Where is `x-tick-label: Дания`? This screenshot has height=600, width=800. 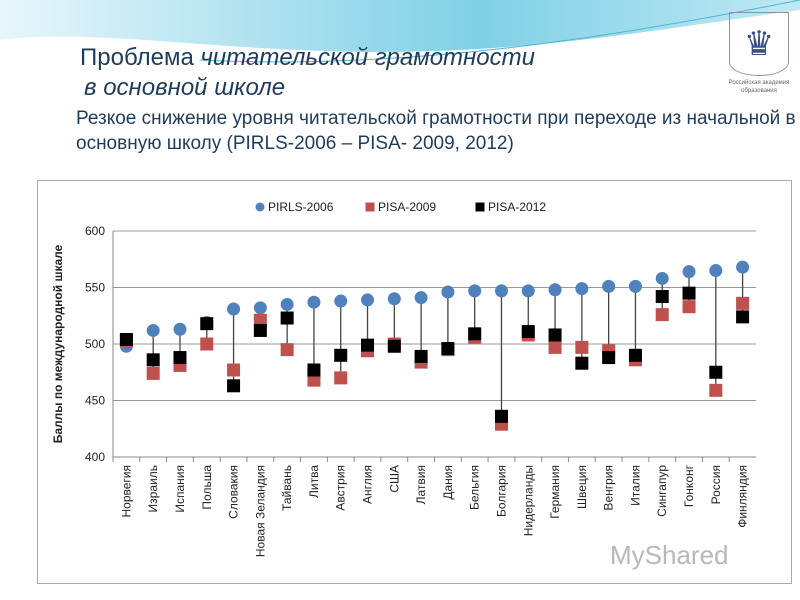 x-tick-label: Дания is located at coordinates (448, 482).